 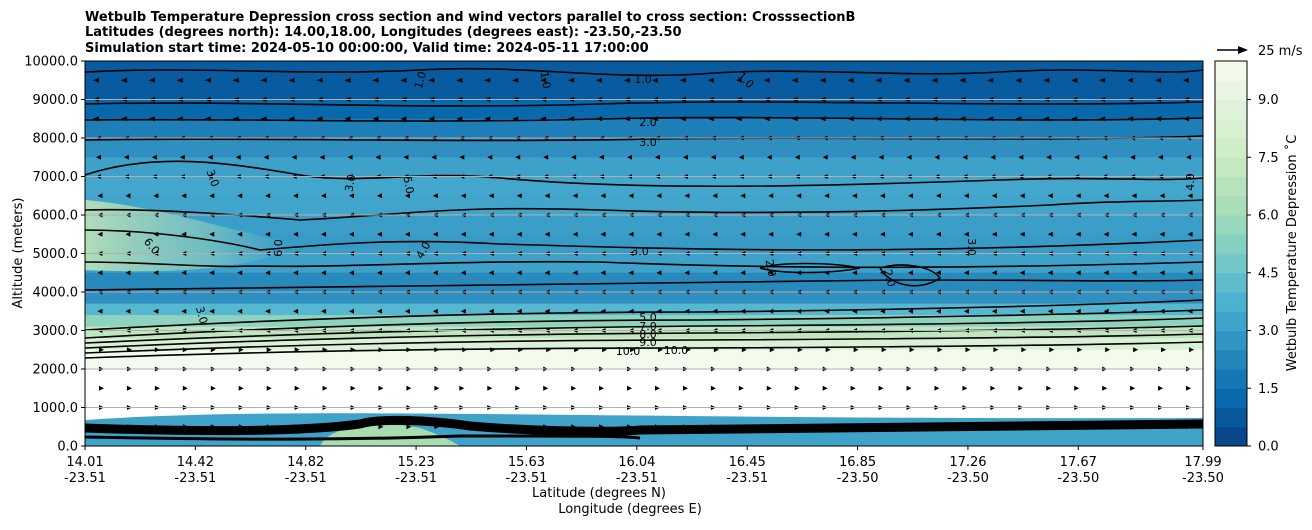 What do you see at coordinates (771, 267) in the screenshot?
I see `contour-label: 2.0` at bounding box center [771, 267].